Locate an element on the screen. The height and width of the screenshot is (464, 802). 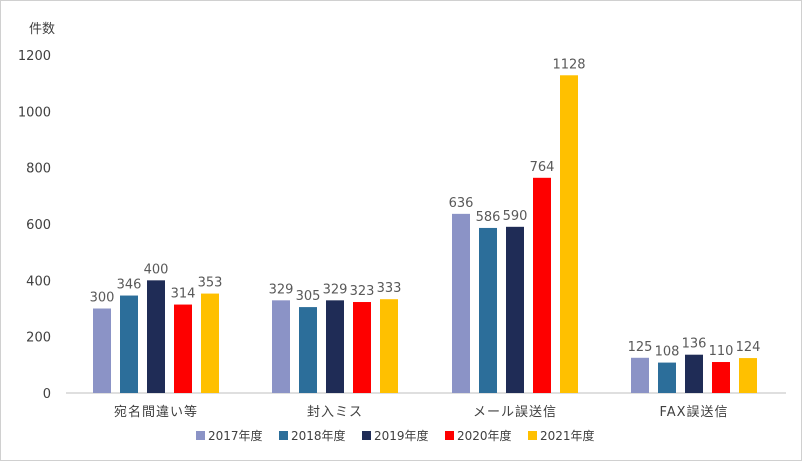
data-label: 333 is located at coordinates (389, 288).